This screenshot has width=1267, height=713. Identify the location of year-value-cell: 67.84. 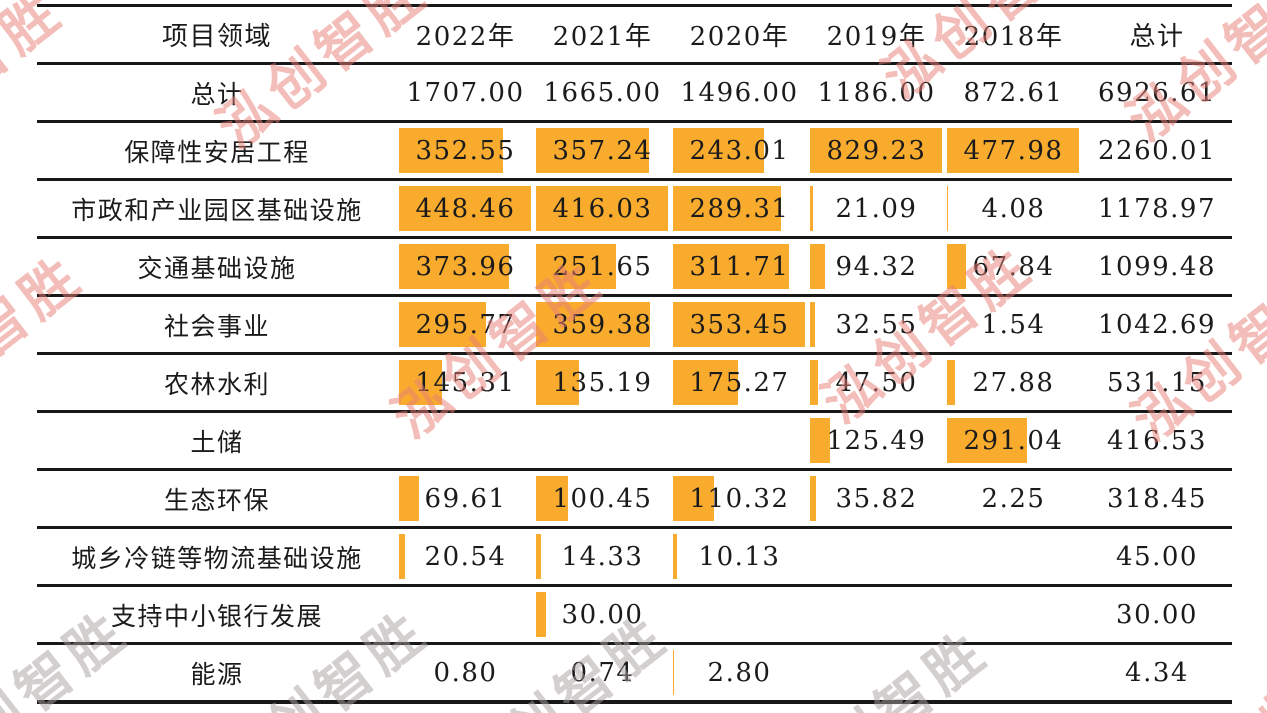
(1013, 266).